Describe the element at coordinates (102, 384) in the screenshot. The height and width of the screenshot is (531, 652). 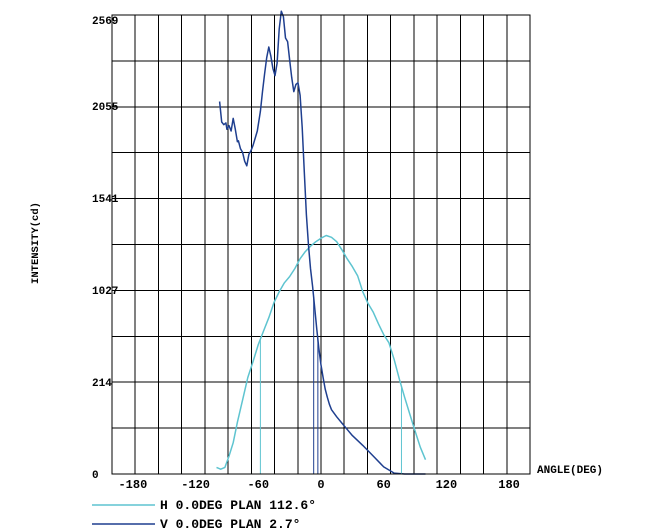
I see `y-tick-label: 214` at that location.